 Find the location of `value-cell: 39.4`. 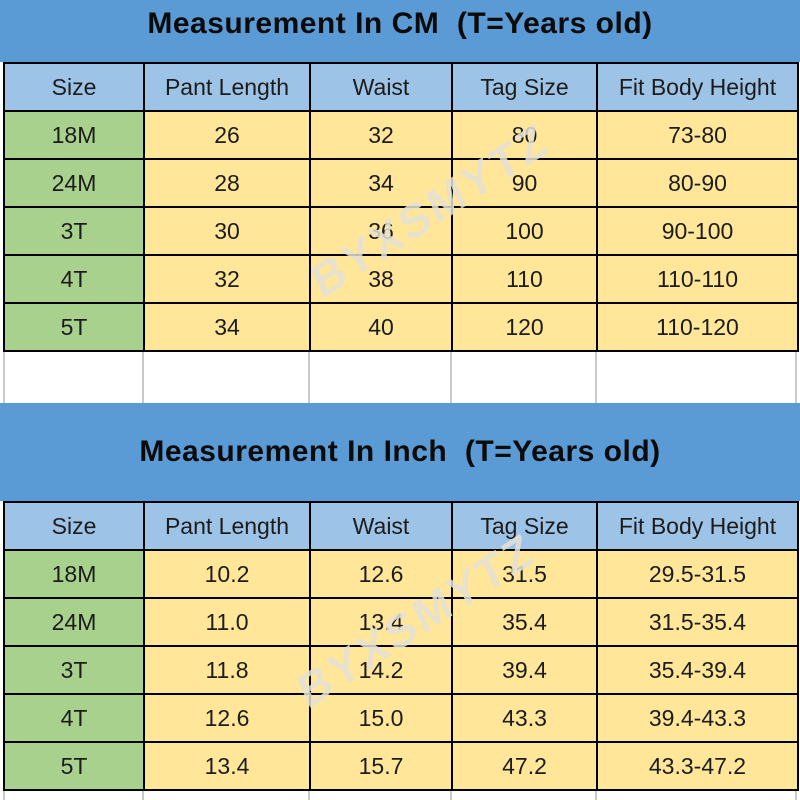

value-cell: 39.4 is located at coordinates (524, 670).